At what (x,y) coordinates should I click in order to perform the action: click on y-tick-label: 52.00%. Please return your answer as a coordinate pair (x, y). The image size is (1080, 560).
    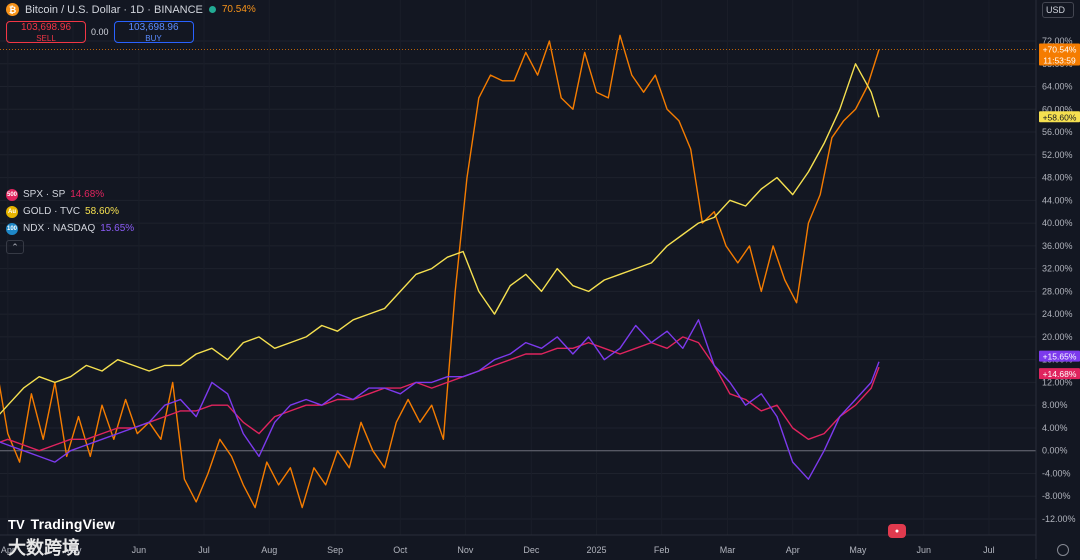
    Looking at the image, I should click on (1057, 155).